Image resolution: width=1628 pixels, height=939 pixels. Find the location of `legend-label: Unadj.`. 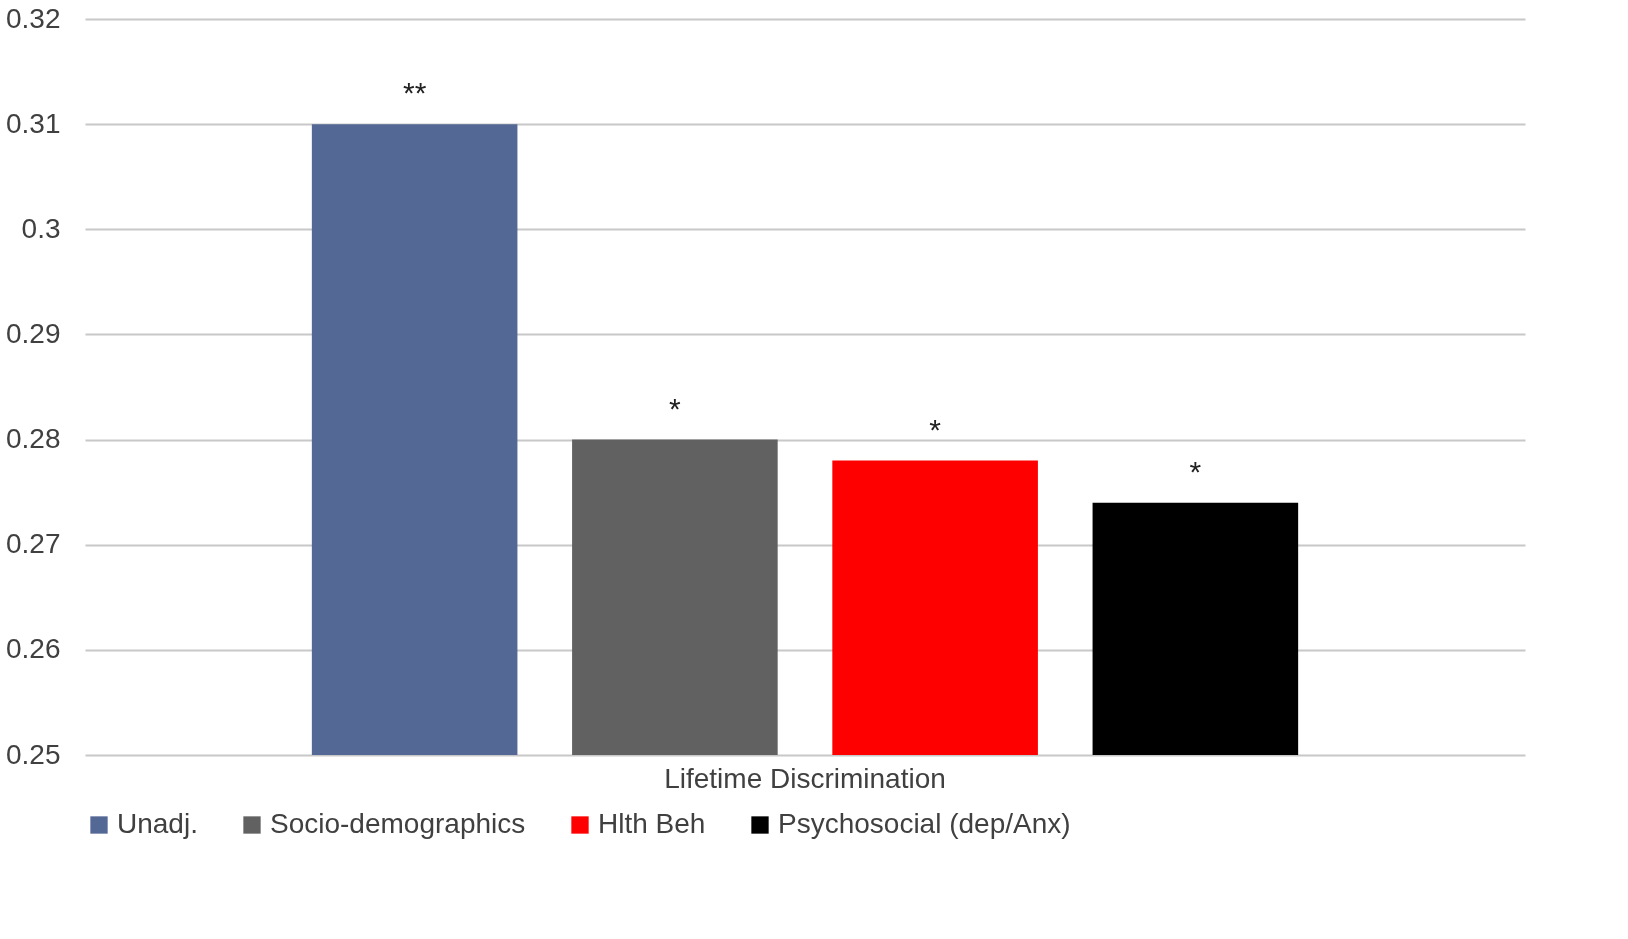

legend-label: Unadj. is located at coordinates (157, 823).